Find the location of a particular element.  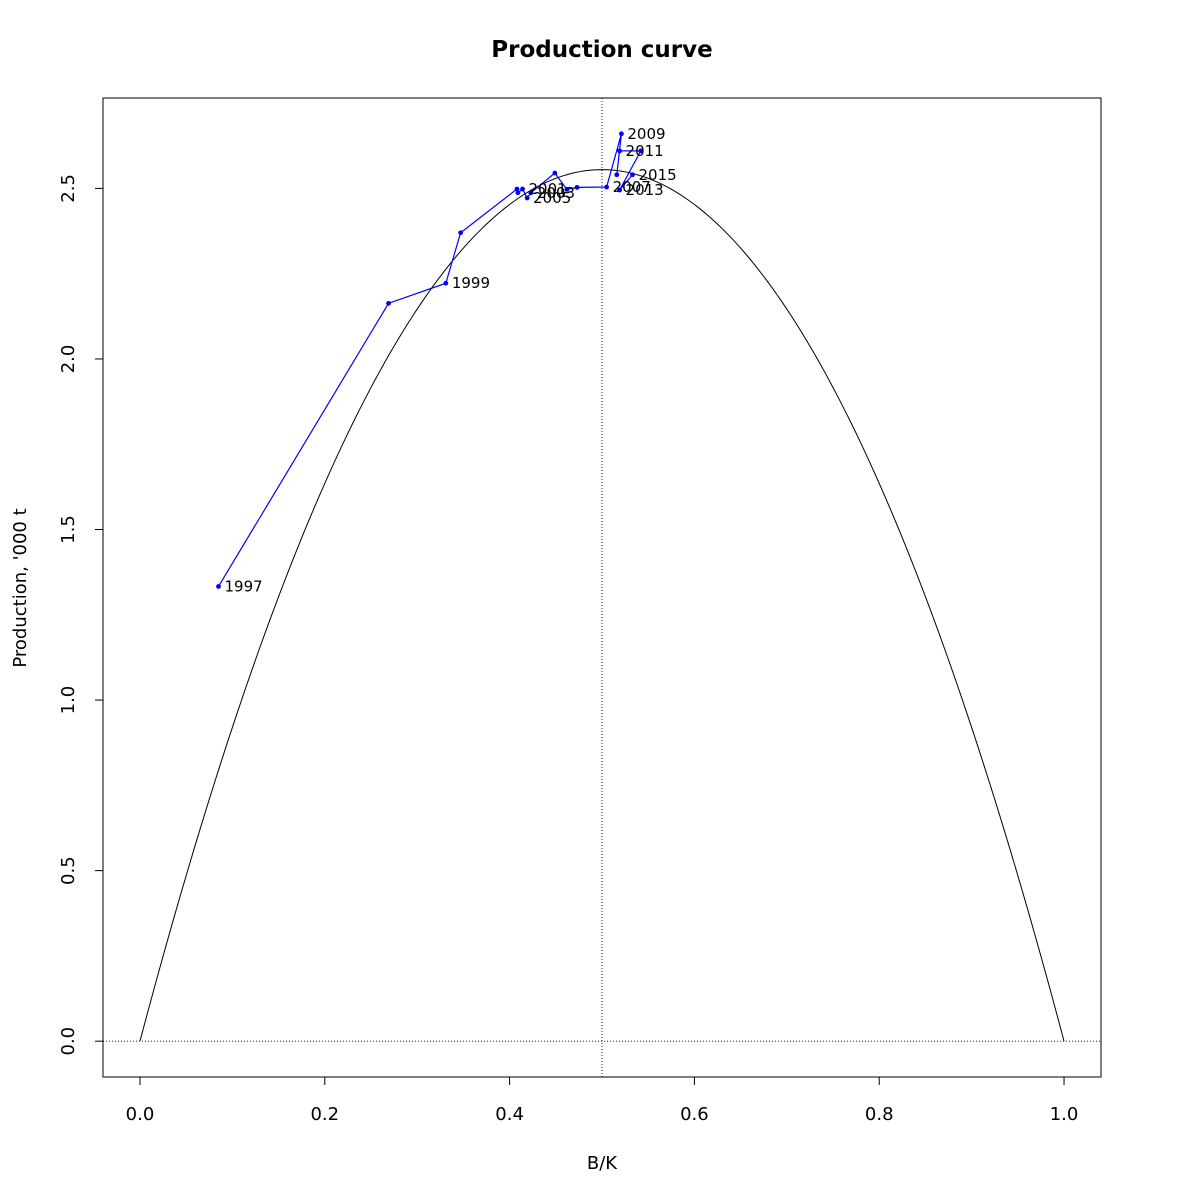

x-axis: 0.0 0.2 0.4 0.6 0.8 1.0 is located at coordinates (602, 1100).